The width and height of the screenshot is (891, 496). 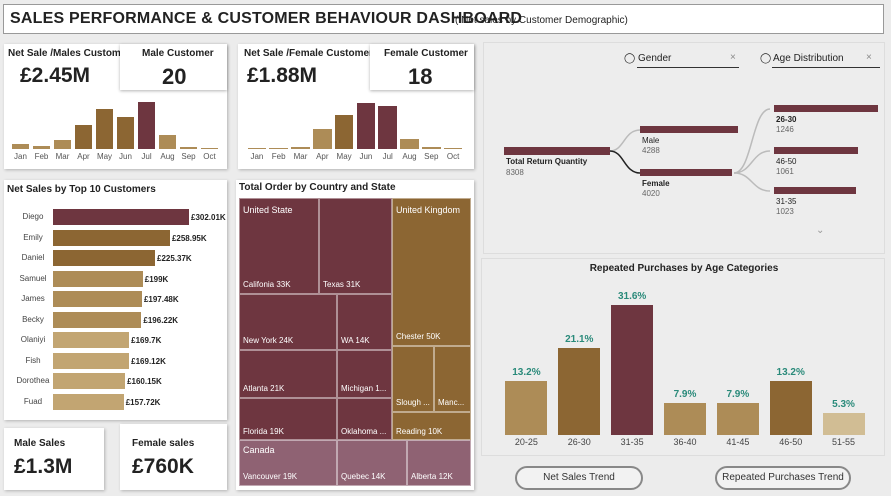 I want to click on male-node-value: 4288, so click(x=651, y=150).